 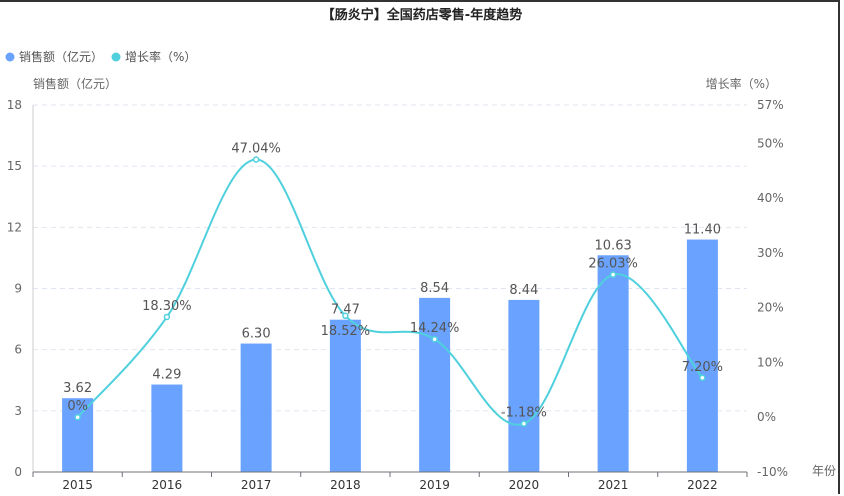 I want to click on y-right-tick-label: 20%, so click(x=770, y=308).